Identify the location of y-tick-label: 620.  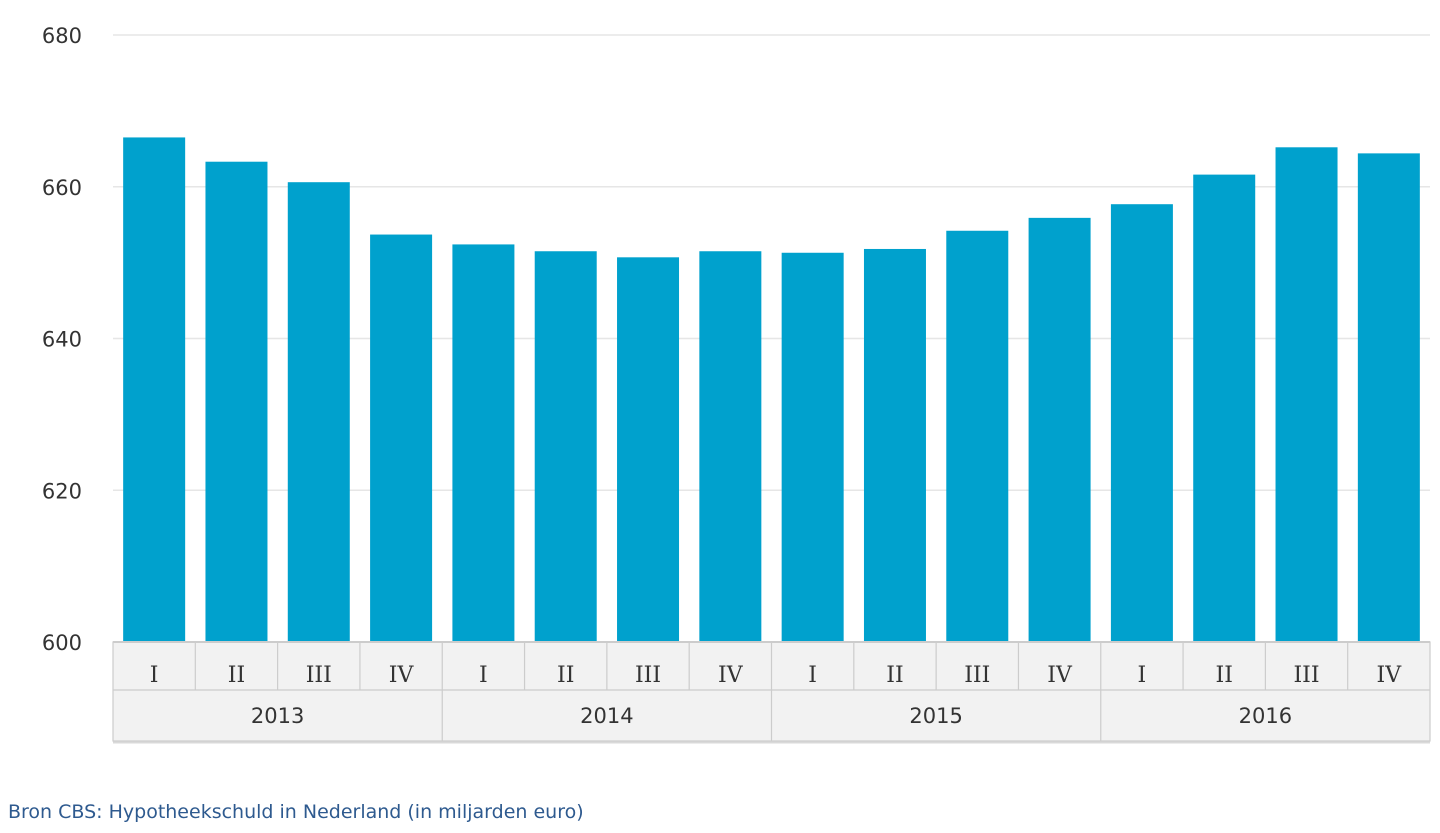
(62, 491).